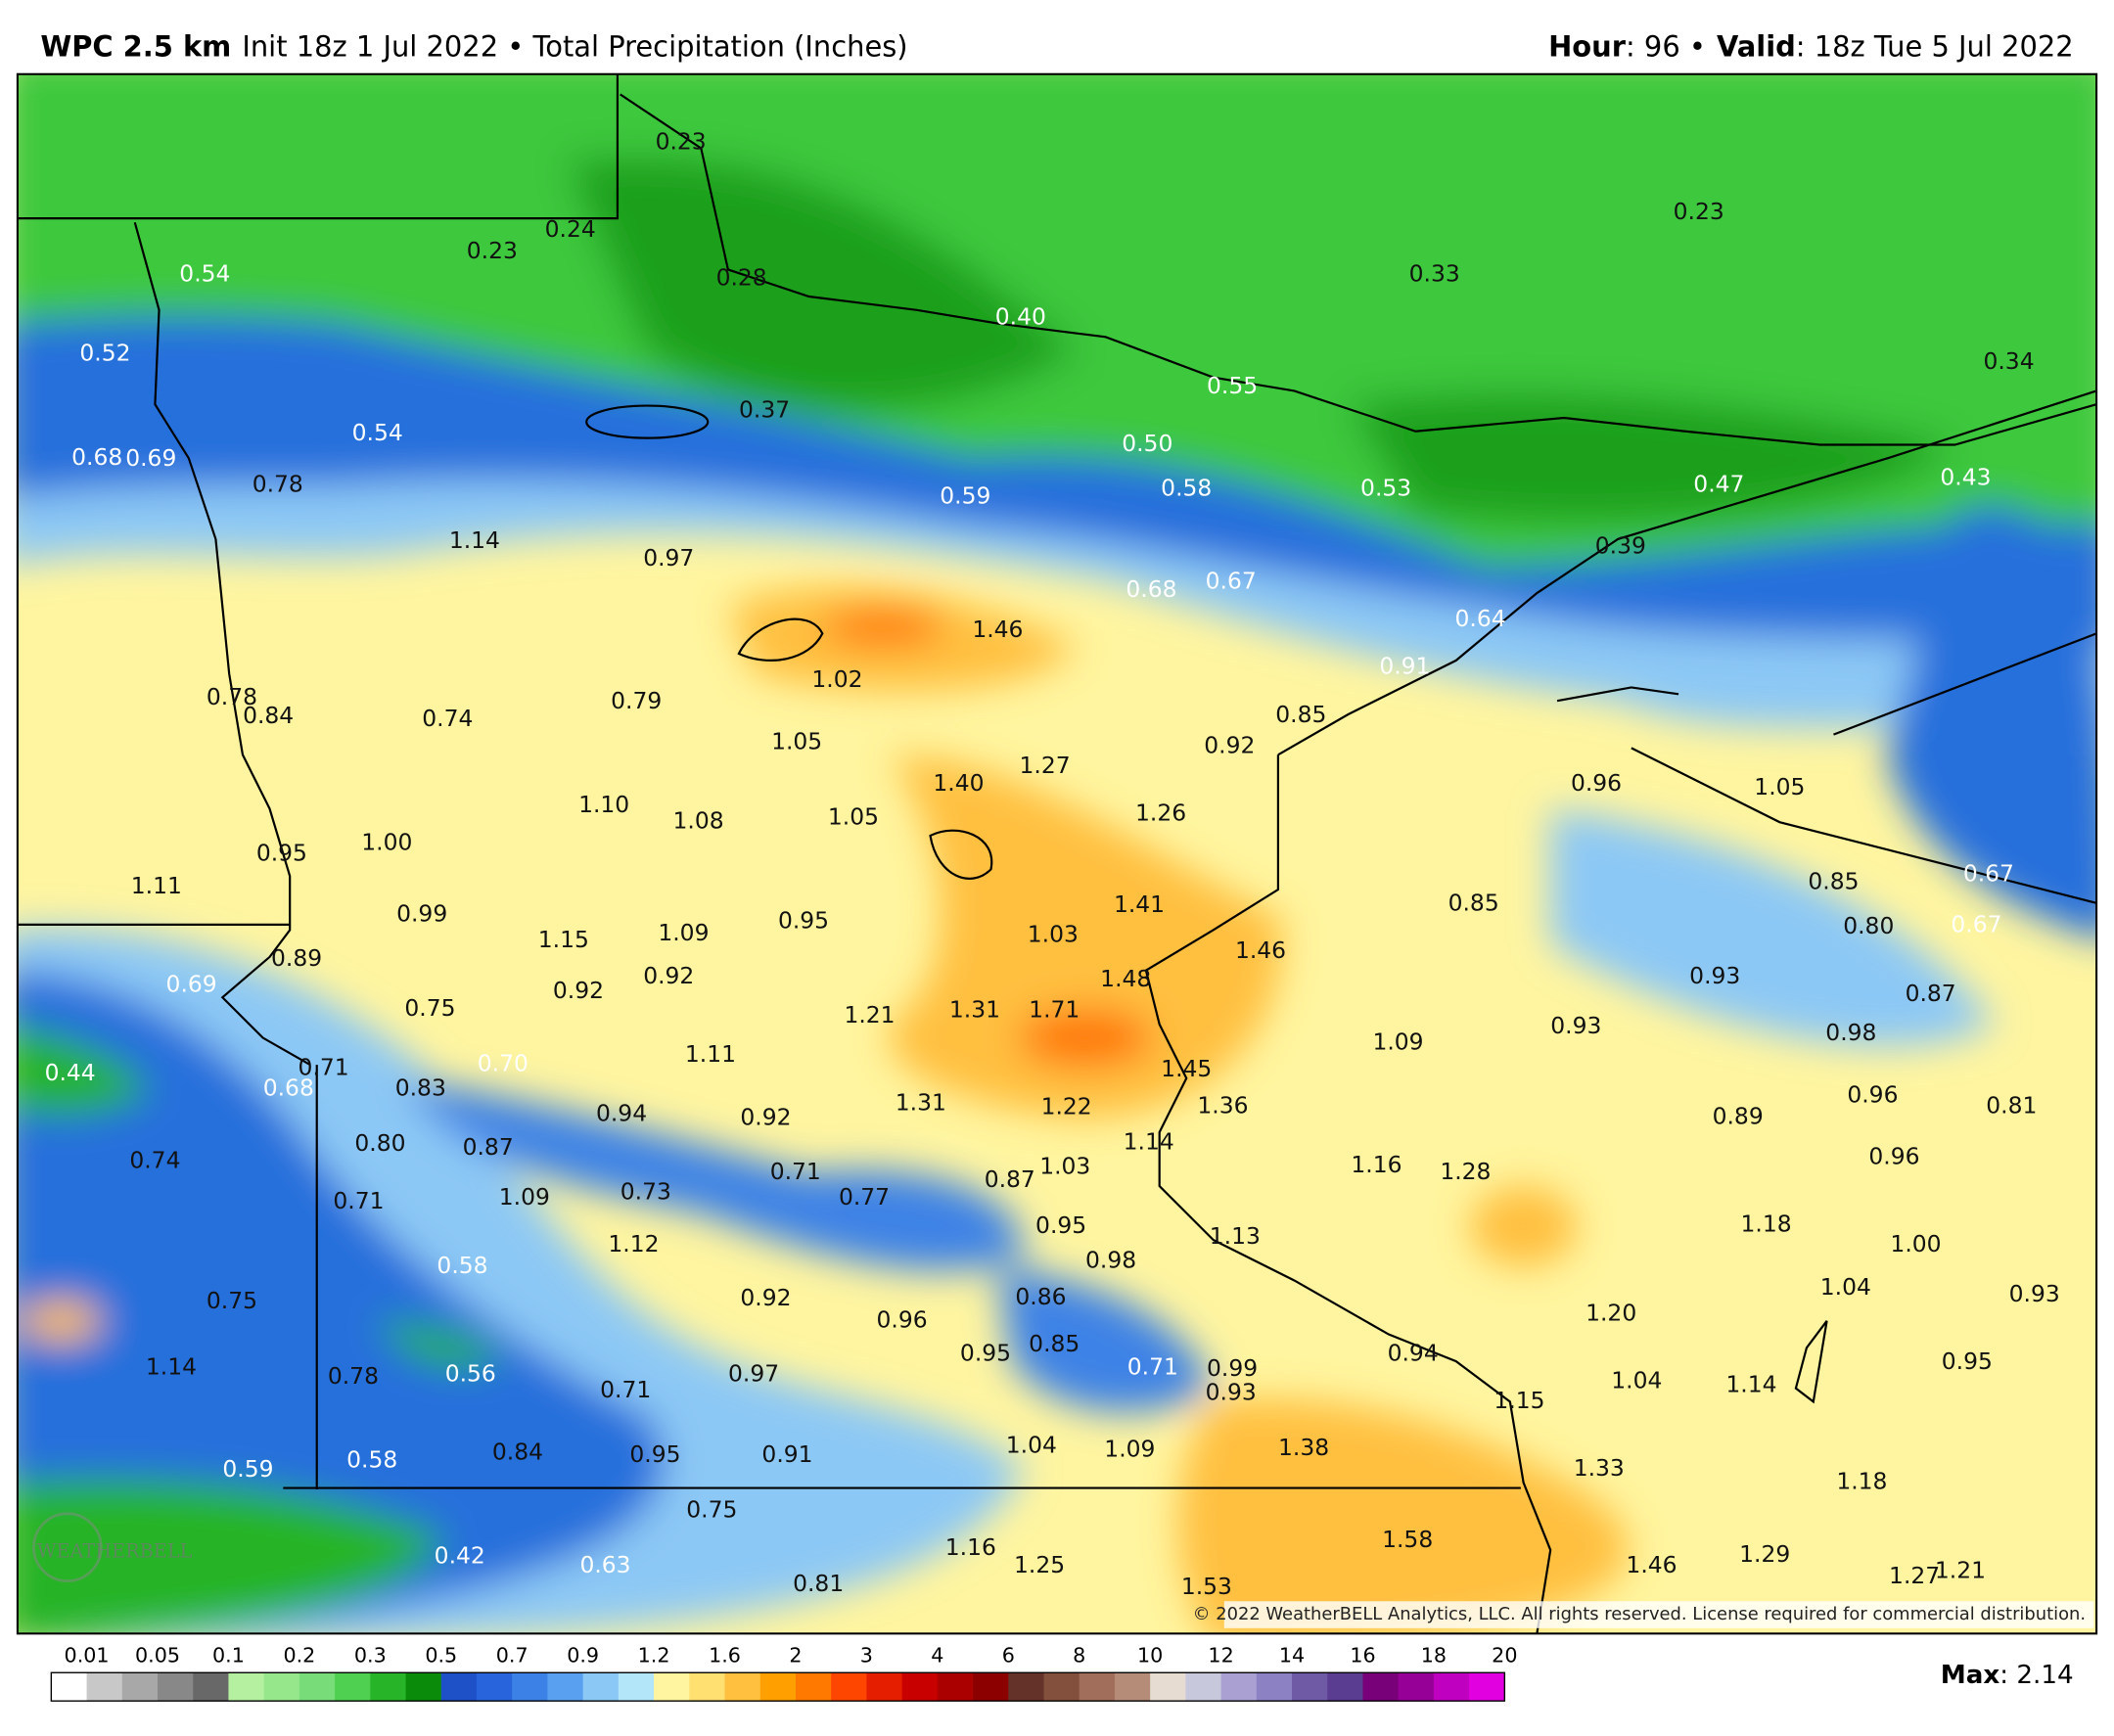  What do you see at coordinates (1207, 1586) in the screenshot?
I see `precip-label: 1.53` at bounding box center [1207, 1586].